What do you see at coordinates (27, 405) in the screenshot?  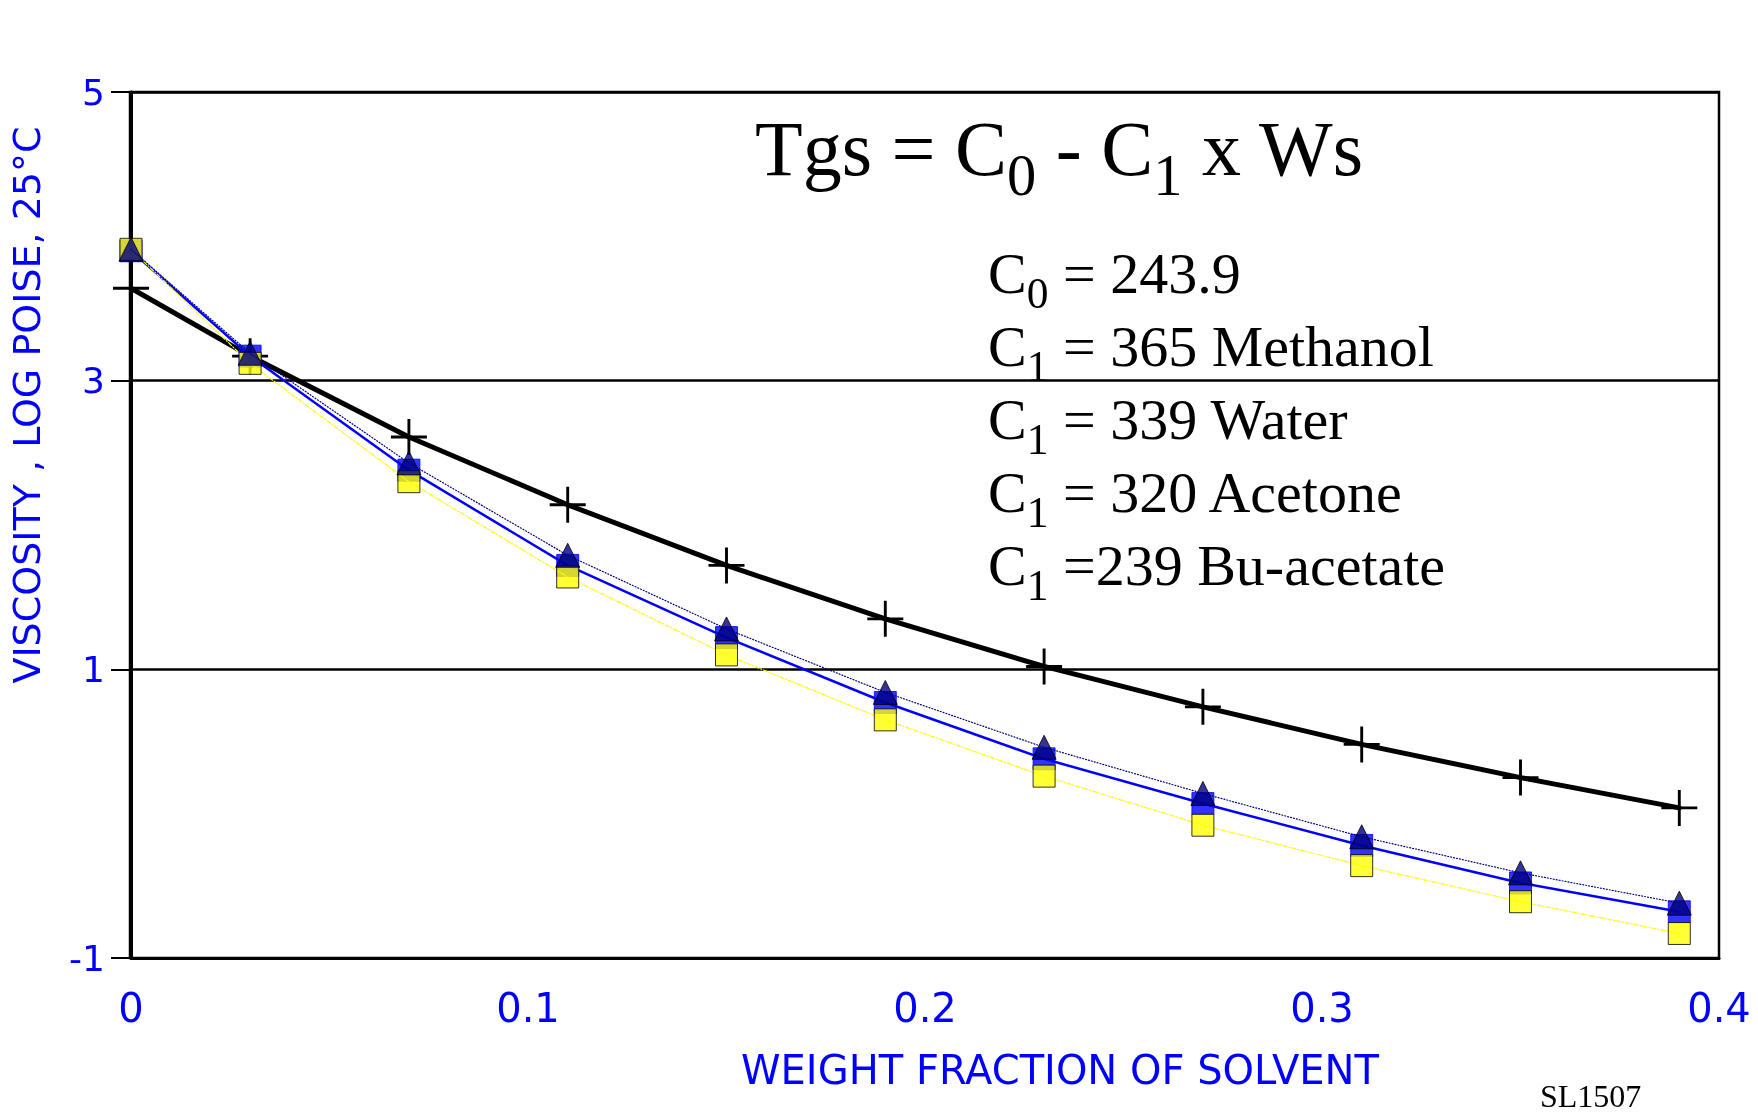 I see `y-axis-title: VISCOSITY , LOG POISE, 25°C` at bounding box center [27, 405].